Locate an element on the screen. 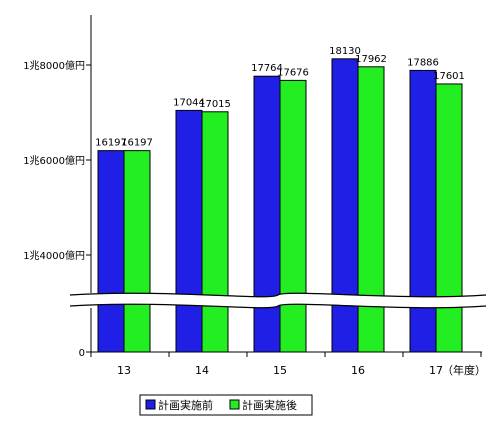 The height and width of the screenshot is (427, 500). data-label-16-series-1: 18130 is located at coordinates (345, 51).